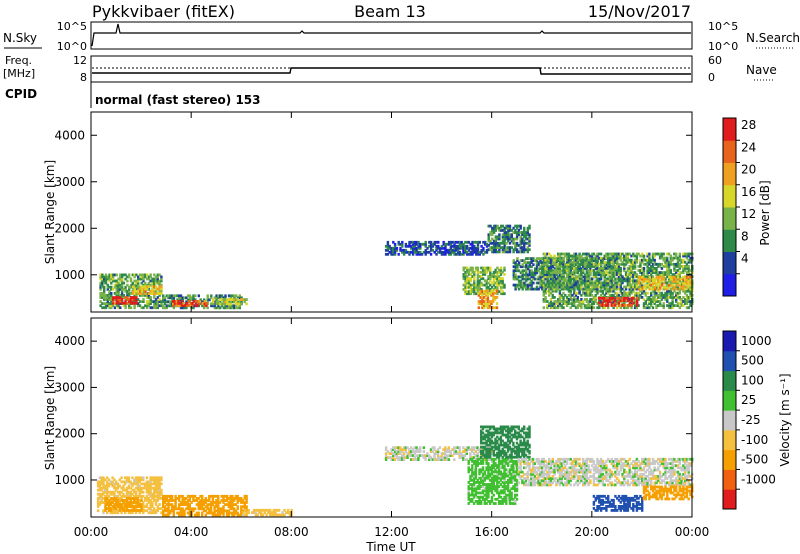  Describe the element at coordinates (18, 60) in the screenshot. I see `freq-label: Freq.` at that location.